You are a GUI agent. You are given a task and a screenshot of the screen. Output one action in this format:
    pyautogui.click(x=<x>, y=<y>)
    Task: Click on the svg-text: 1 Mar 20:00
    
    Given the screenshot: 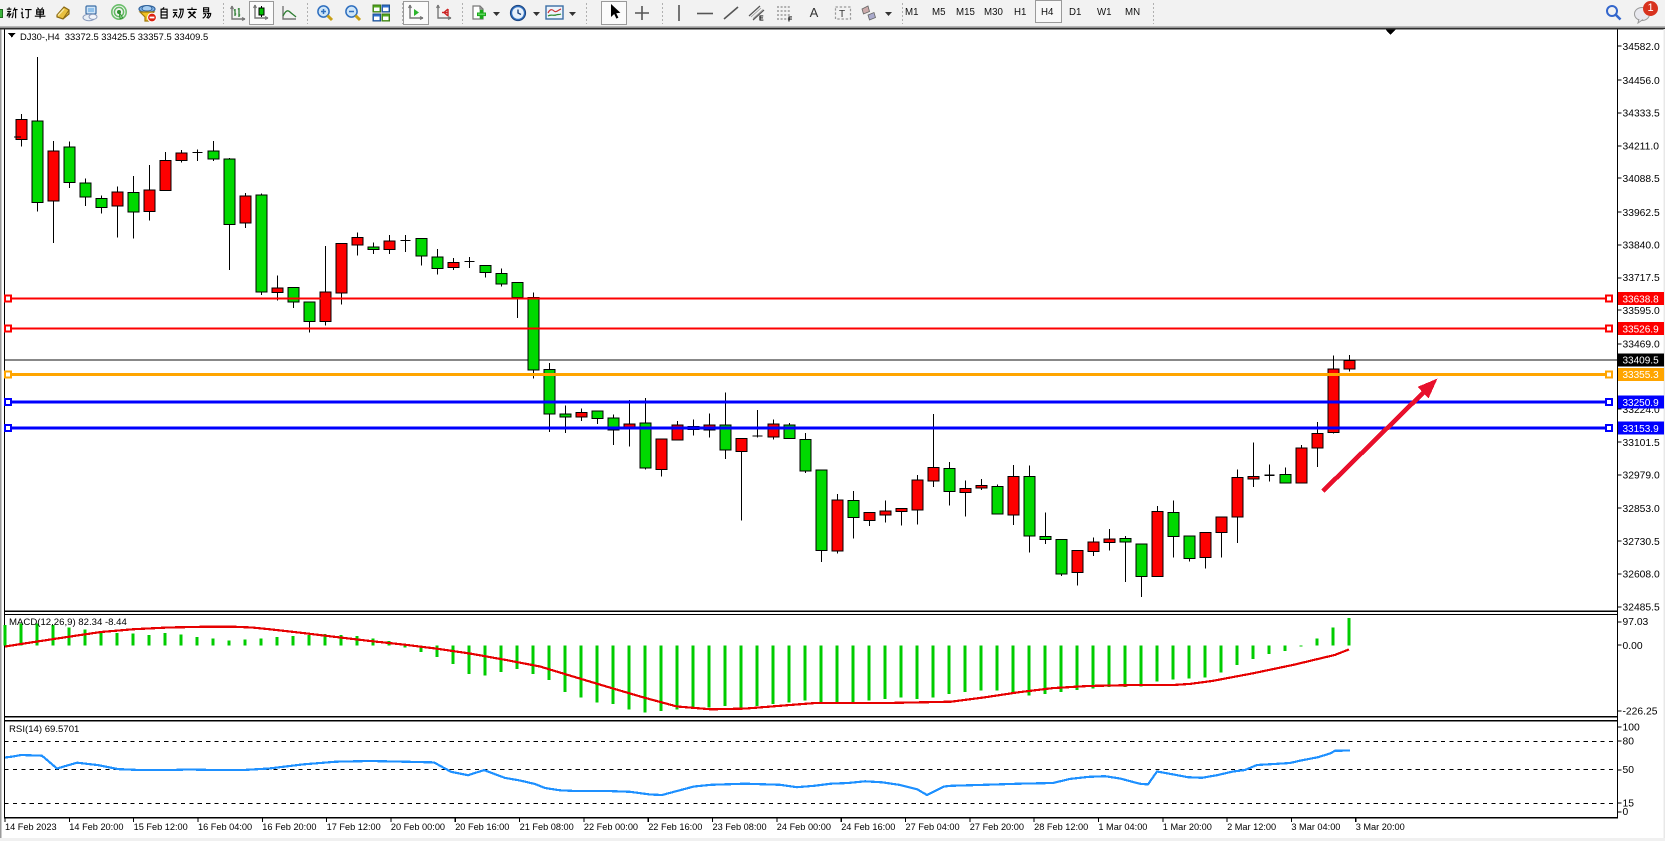 What is the action you would take?
    pyautogui.click(x=1187, y=827)
    